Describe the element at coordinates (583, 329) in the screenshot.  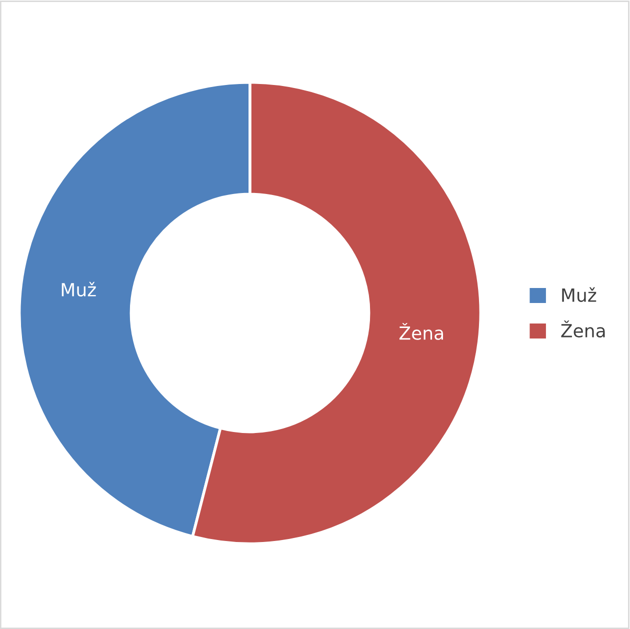
I see `legend-label: Žena` at that location.